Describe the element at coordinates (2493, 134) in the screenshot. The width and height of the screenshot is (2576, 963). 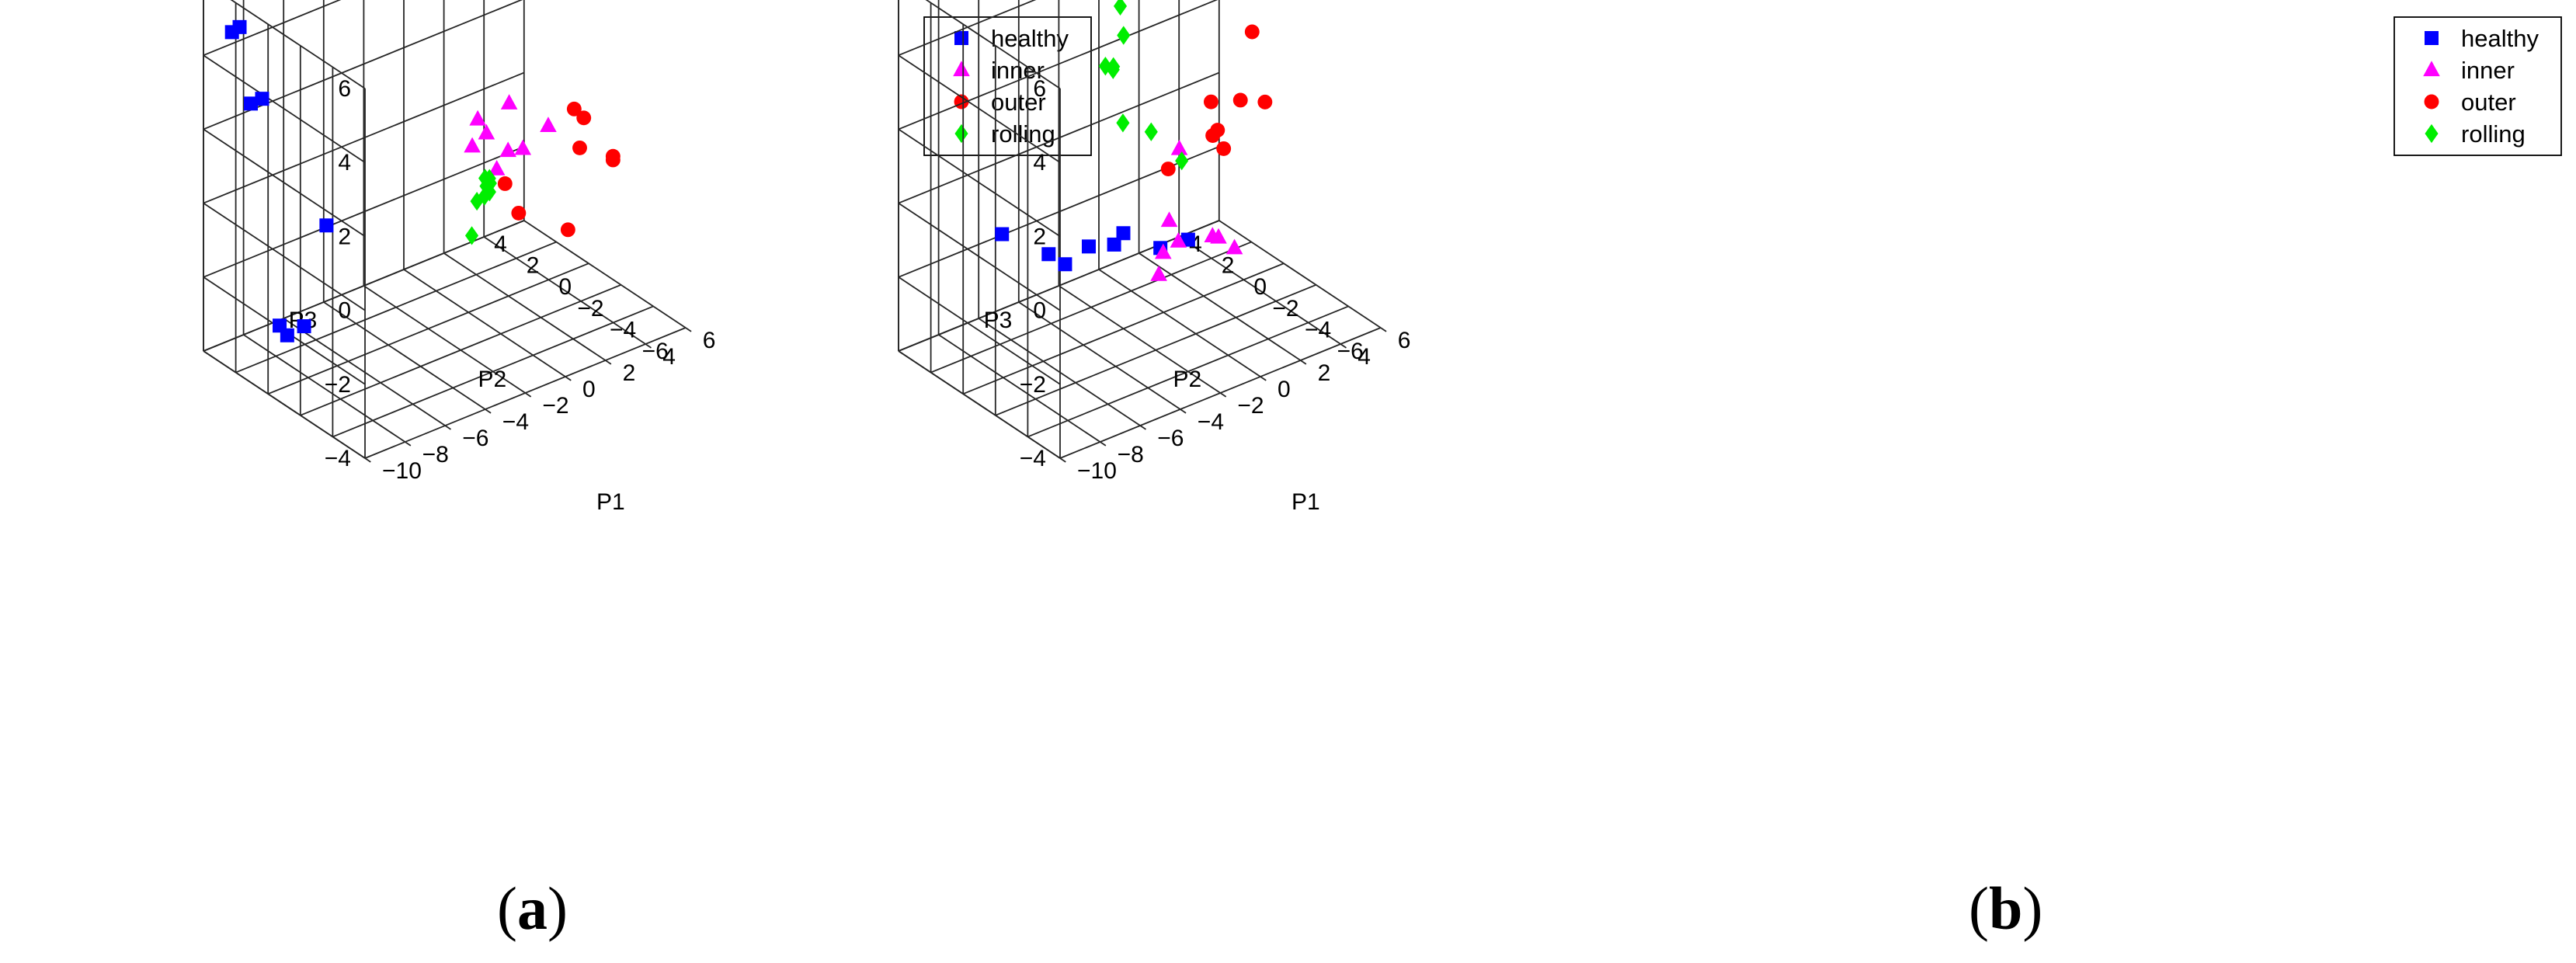
I see `legend-label-rolling: rolling` at that location.